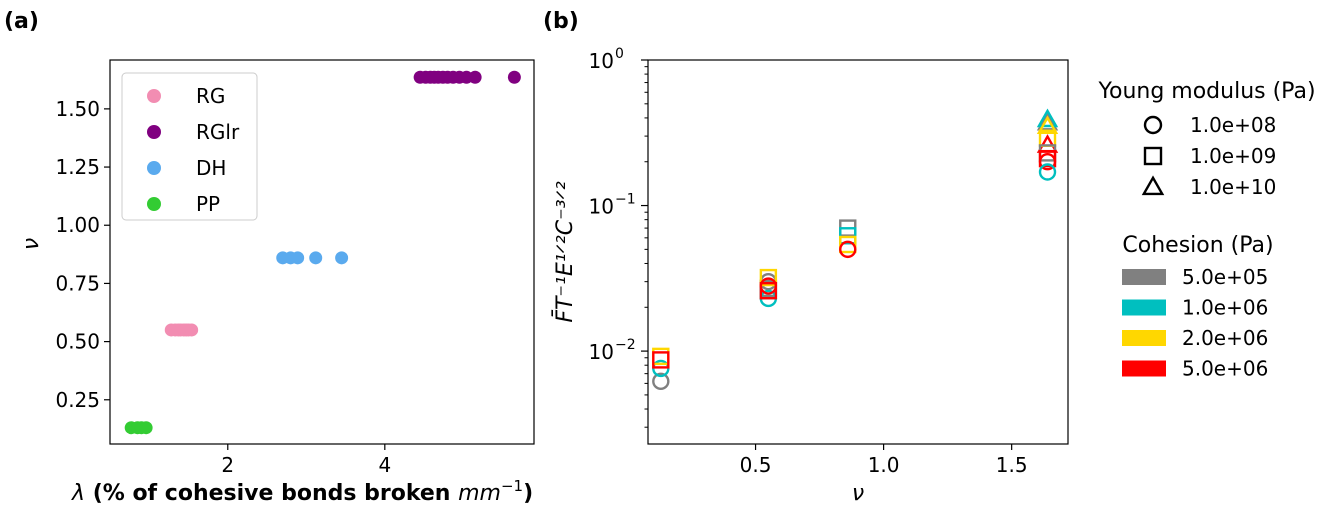 This screenshot has height=510, width=1335. I want to click on panel-a-label: (a), so click(21, 21).